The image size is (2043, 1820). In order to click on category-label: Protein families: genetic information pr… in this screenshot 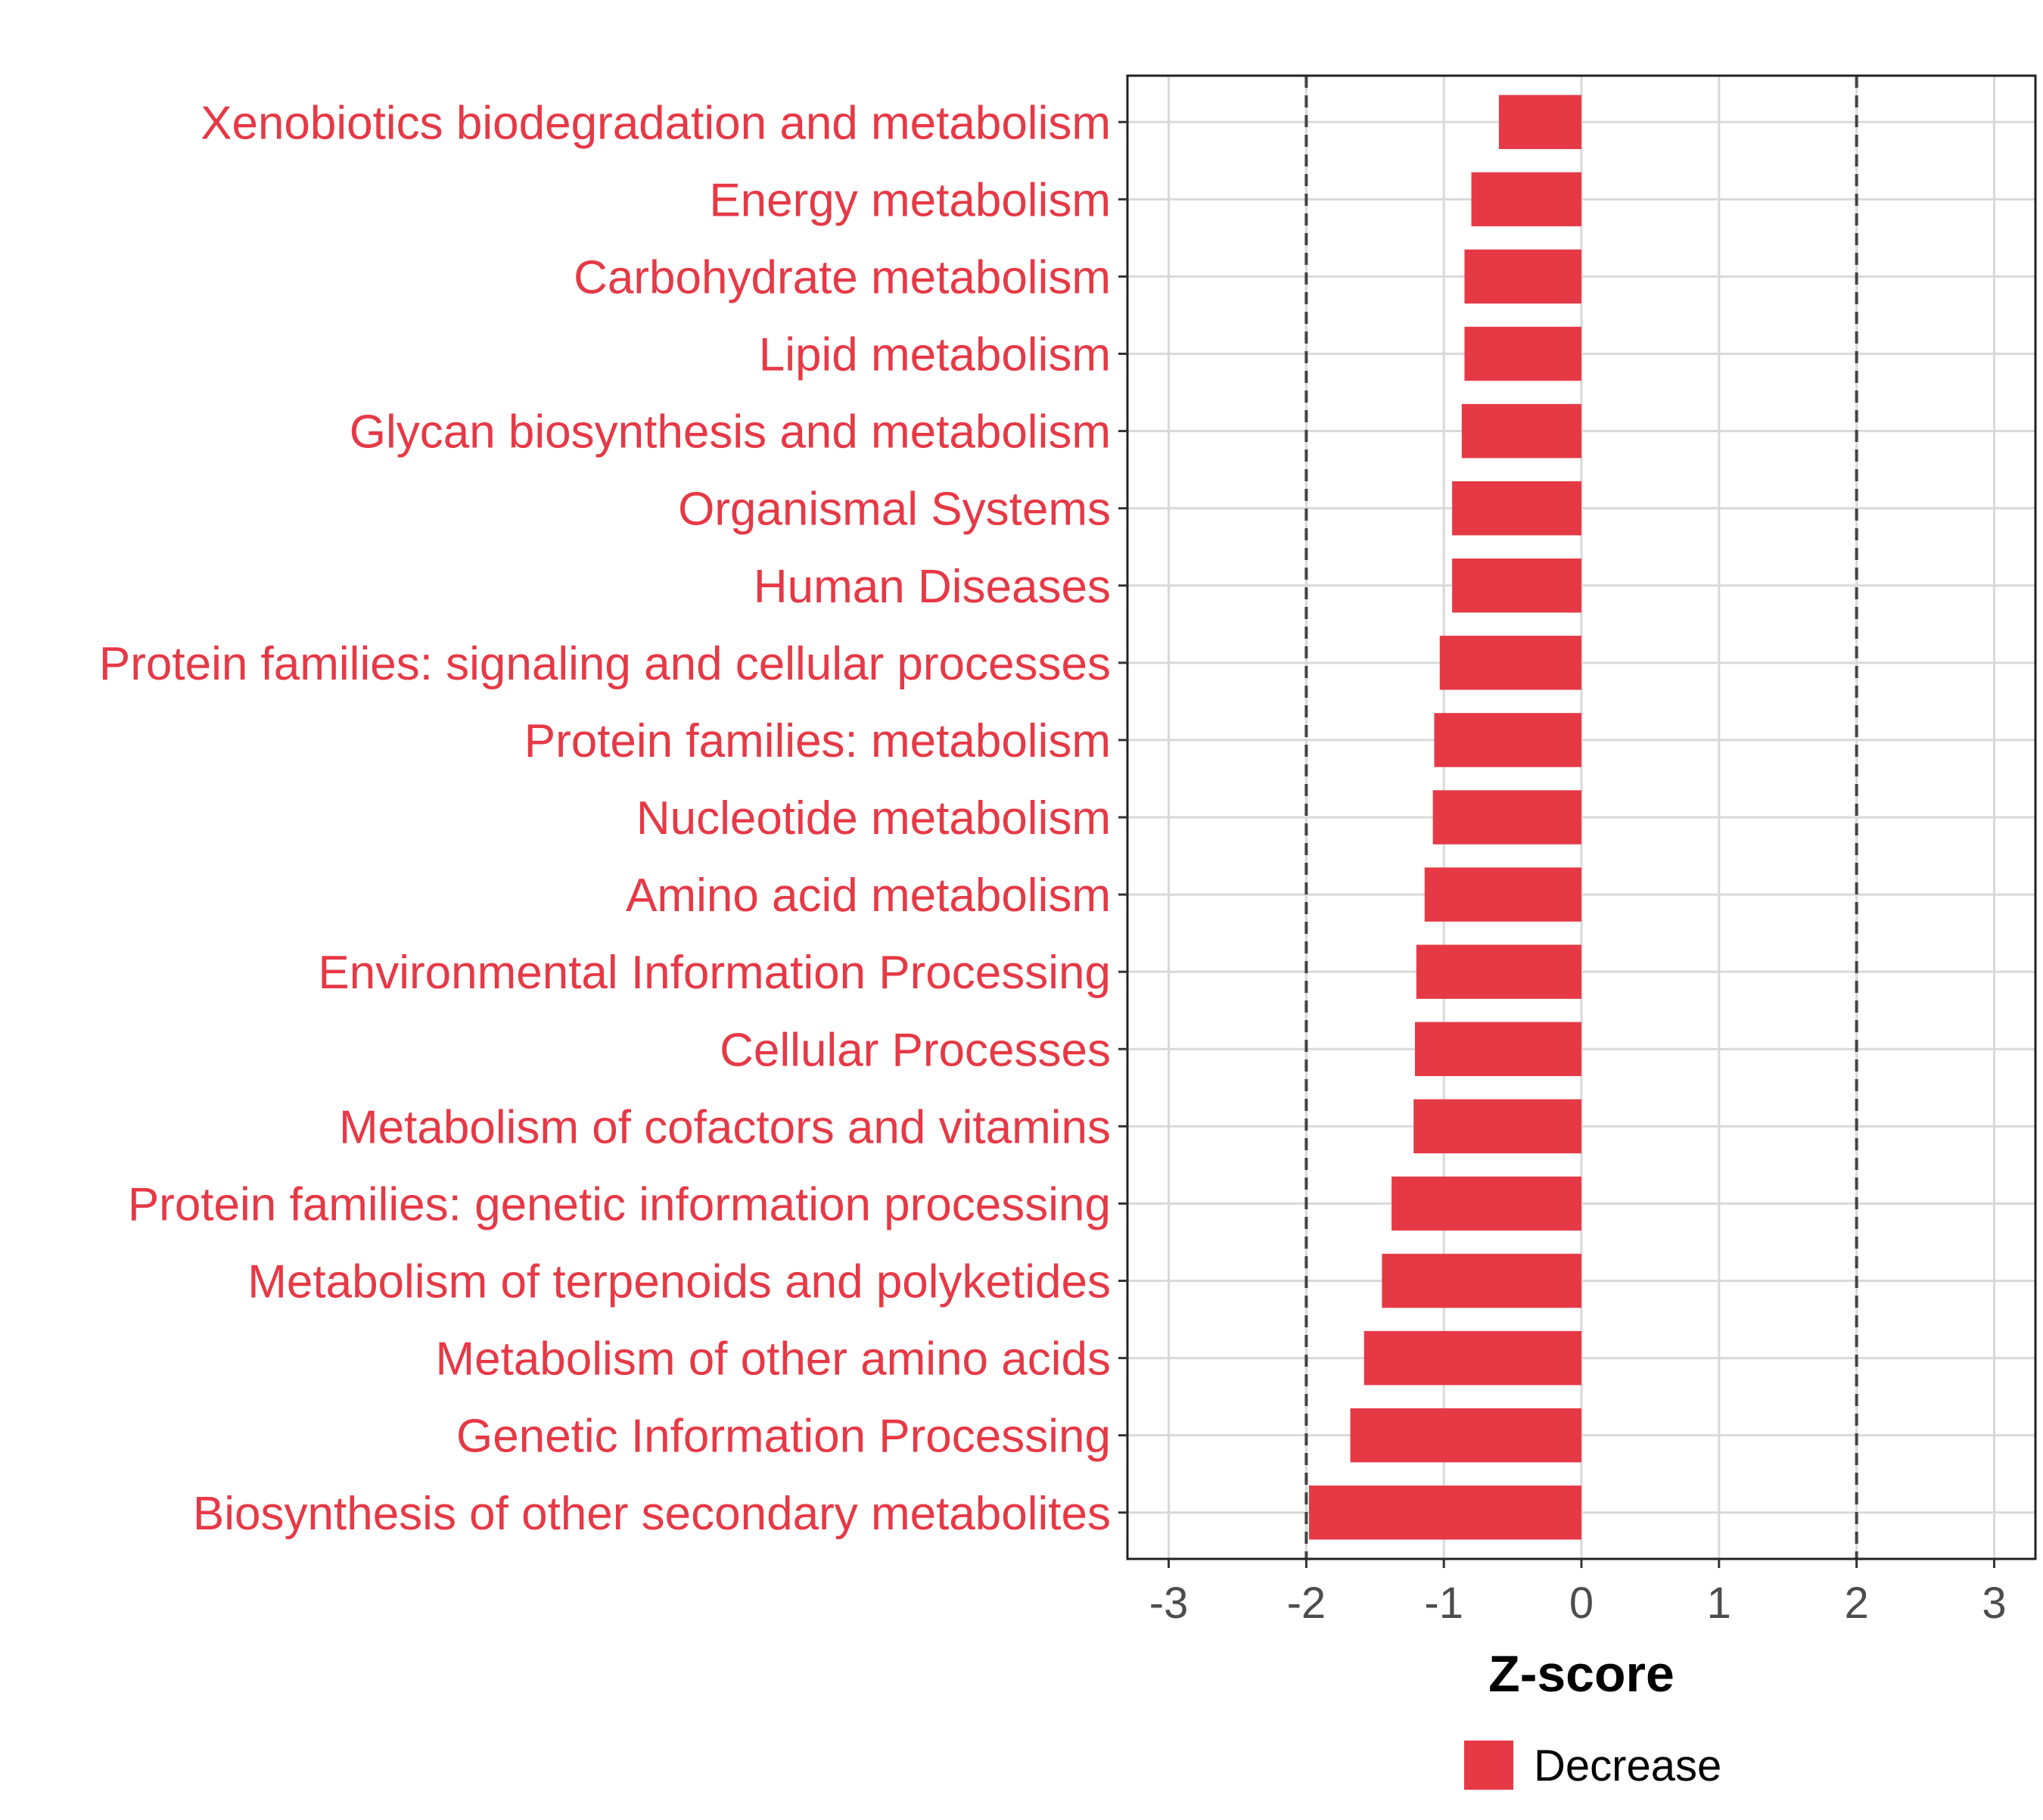, I will do `click(619, 1204)`.